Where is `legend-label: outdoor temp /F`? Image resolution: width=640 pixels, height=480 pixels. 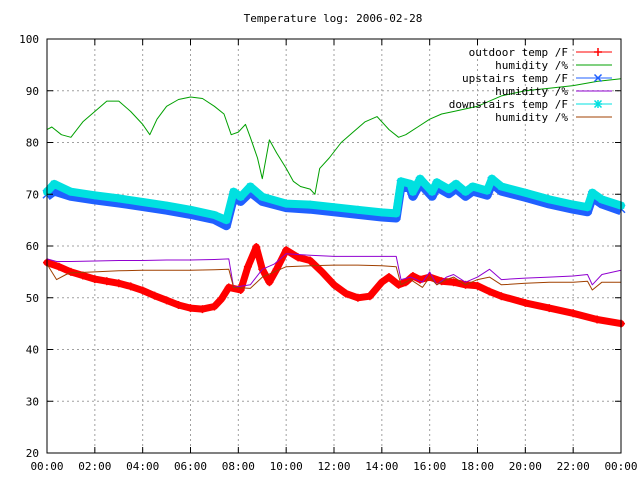 legend-label: outdoor temp /F is located at coordinates (518, 52).